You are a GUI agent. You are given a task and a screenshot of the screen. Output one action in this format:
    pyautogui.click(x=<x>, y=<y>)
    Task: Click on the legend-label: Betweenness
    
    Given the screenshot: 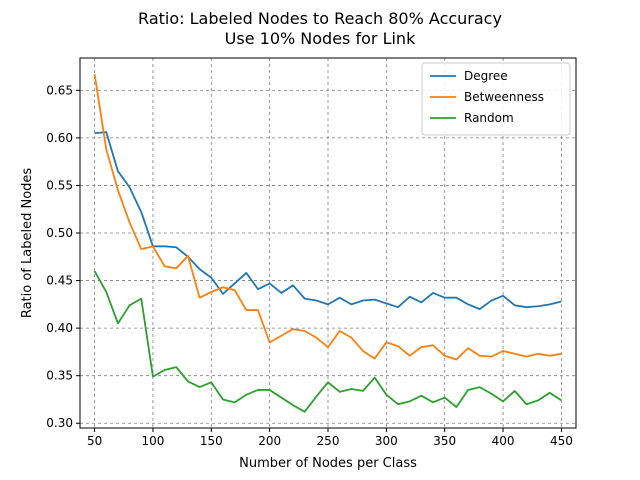 What is the action you would take?
    pyautogui.click(x=504, y=97)
    